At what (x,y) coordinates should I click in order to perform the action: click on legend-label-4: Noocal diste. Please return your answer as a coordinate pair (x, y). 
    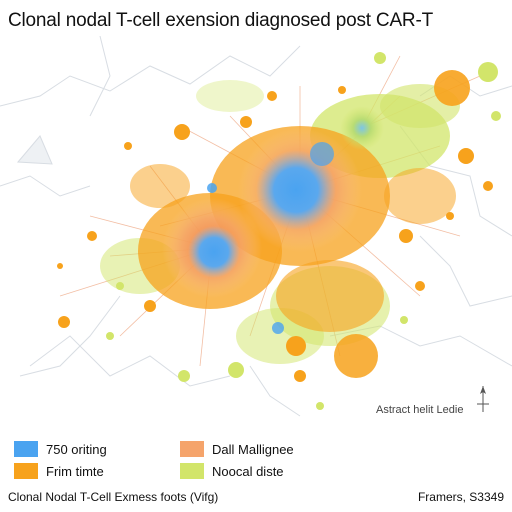
    Looking at the image, I should click on (248, 471).